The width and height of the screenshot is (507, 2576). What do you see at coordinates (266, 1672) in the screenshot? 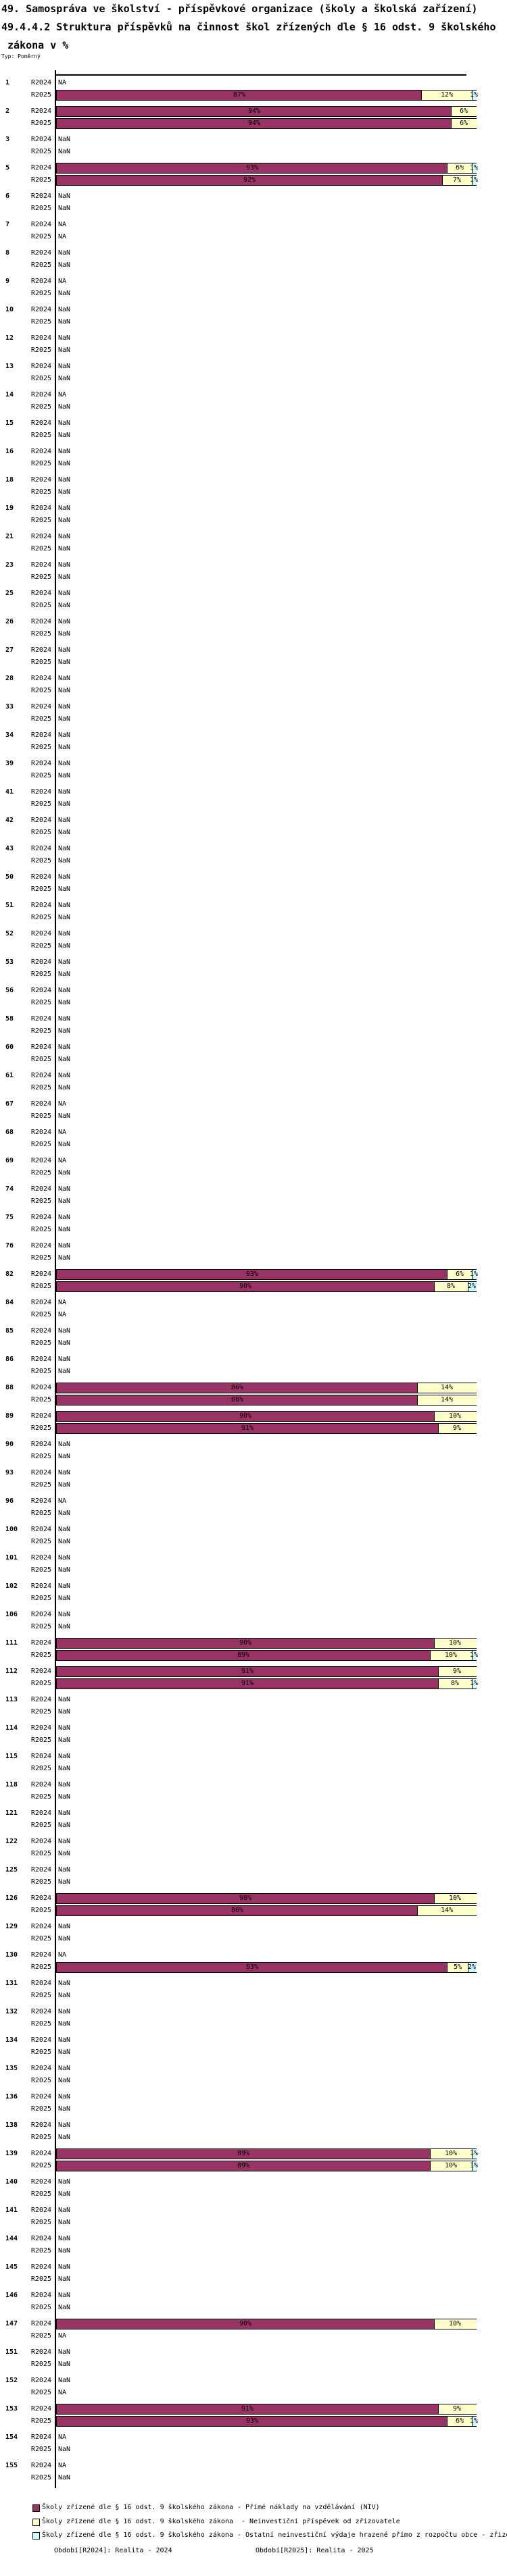
I see `stacked-bar-r2024: 91% 9%` at bounding box center [266, 1672].